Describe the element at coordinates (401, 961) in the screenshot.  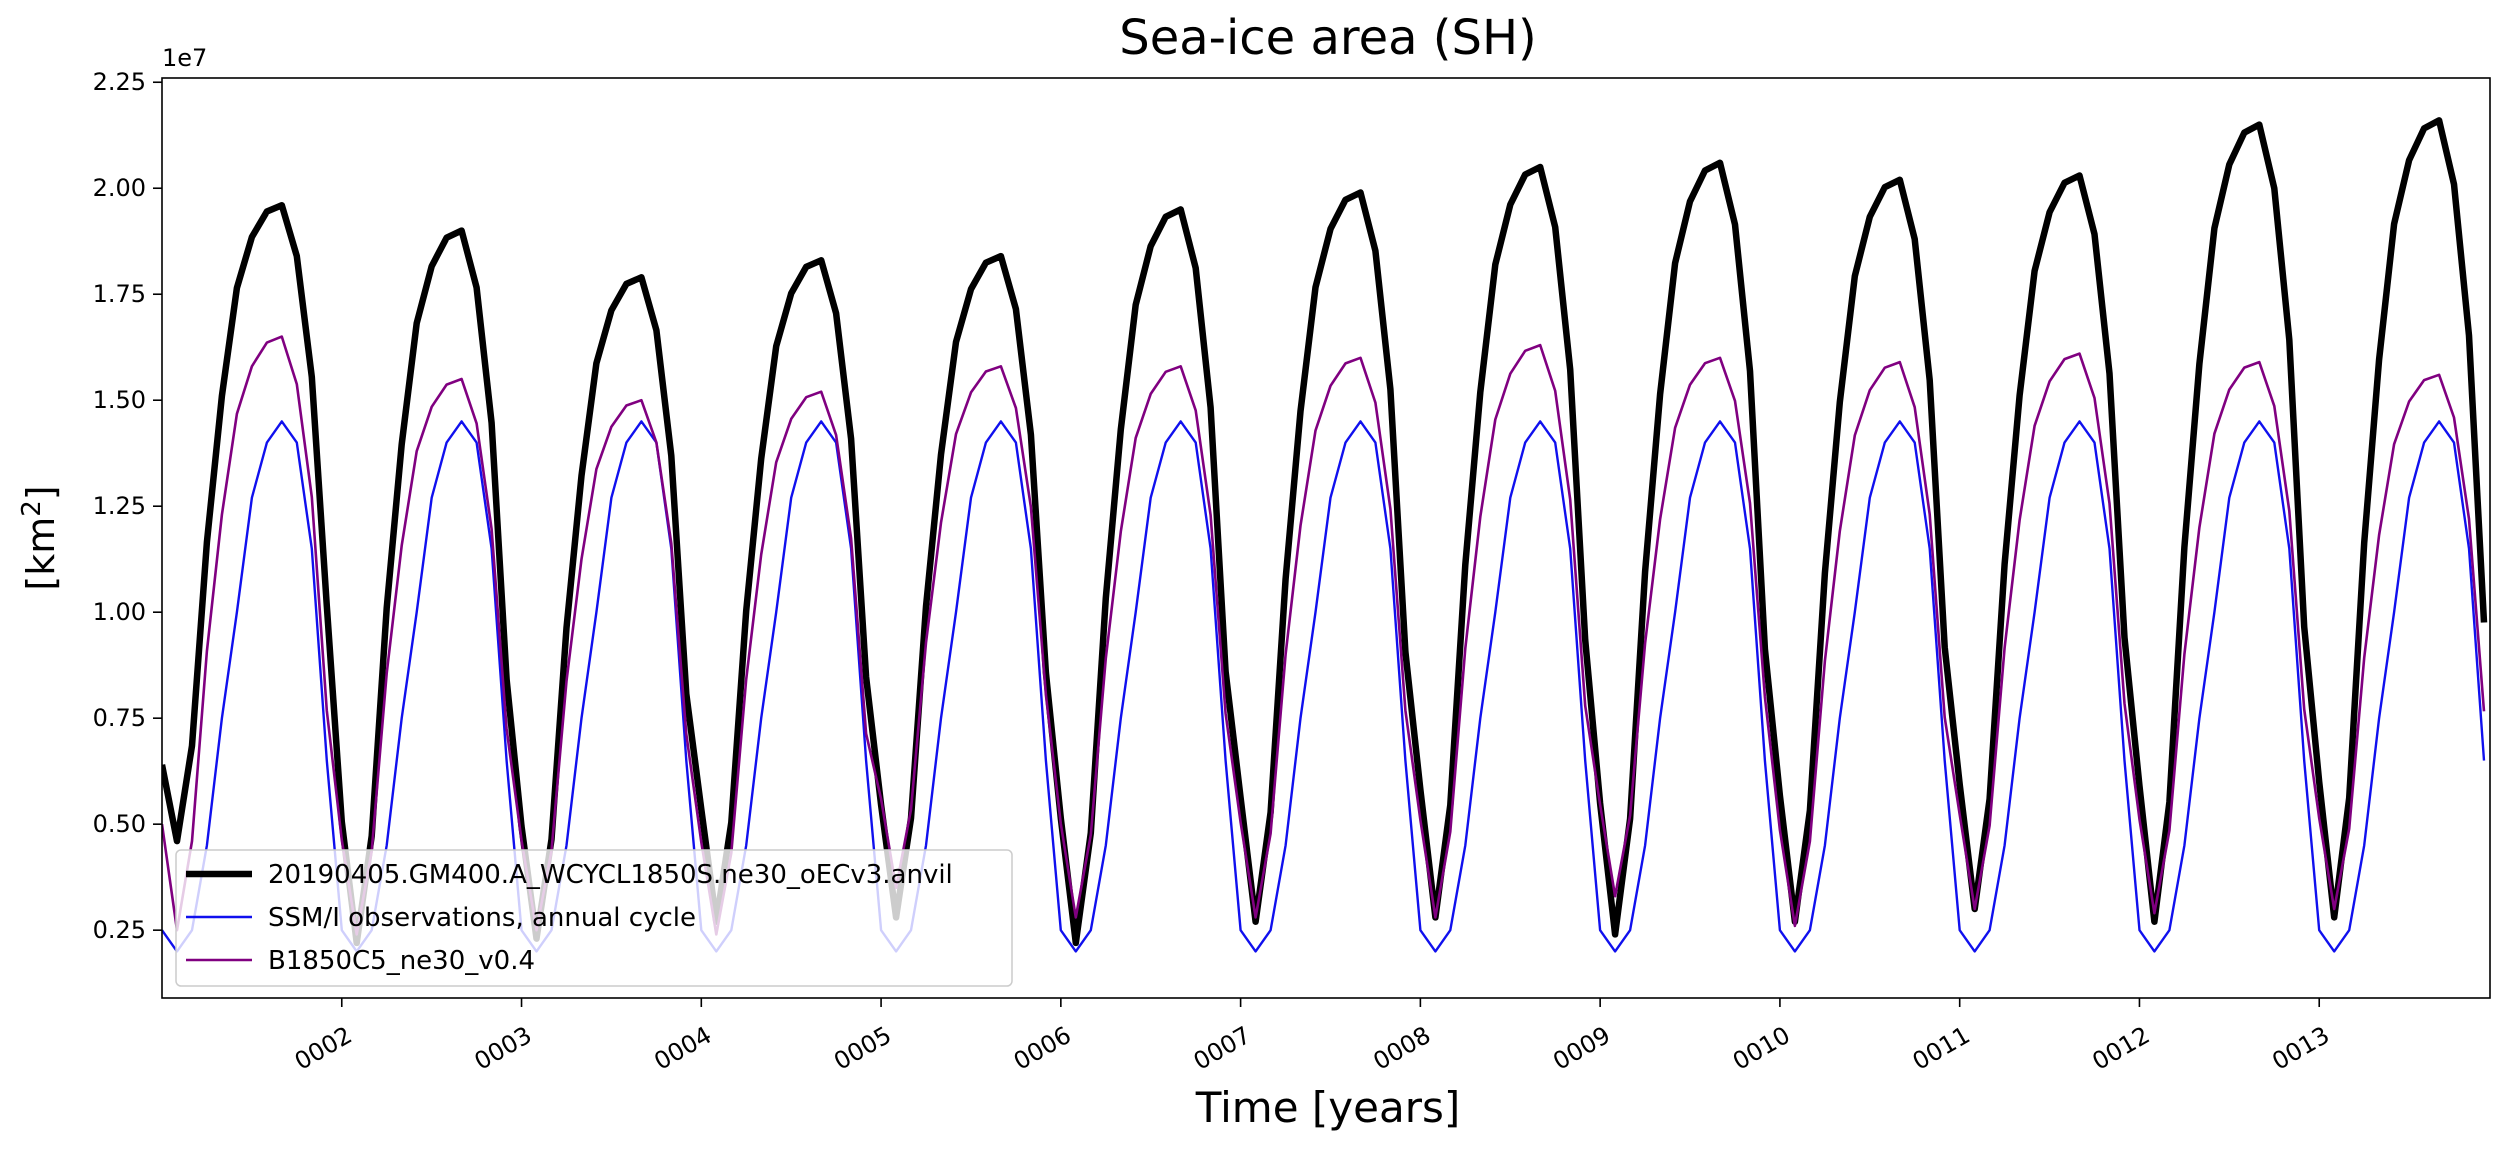
I see `legend-label-b1850: B1850C5_ne30_v0.4` at that location.